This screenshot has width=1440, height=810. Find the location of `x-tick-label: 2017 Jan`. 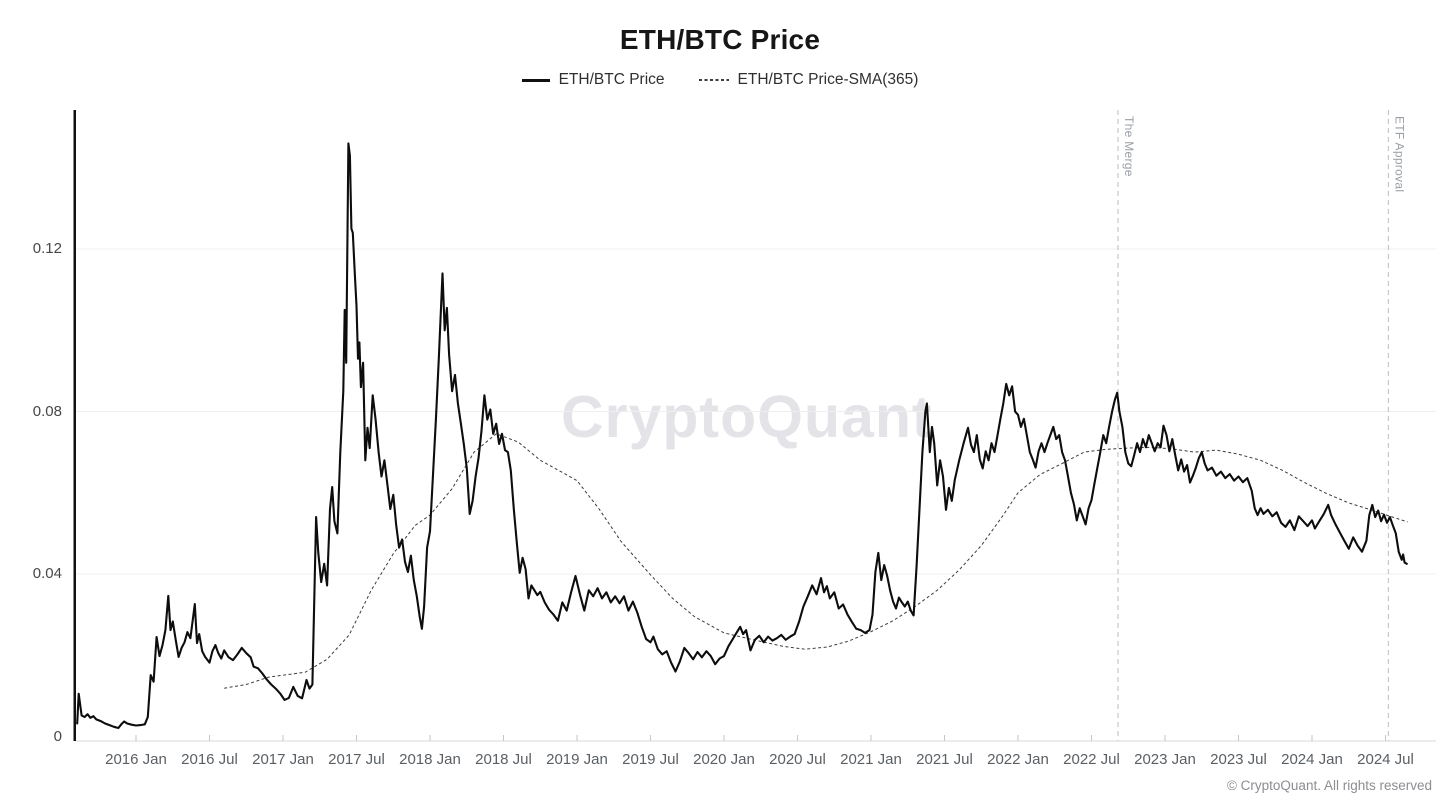

x-tick-label: 2017 Jan is located at coordinates (283, 759).